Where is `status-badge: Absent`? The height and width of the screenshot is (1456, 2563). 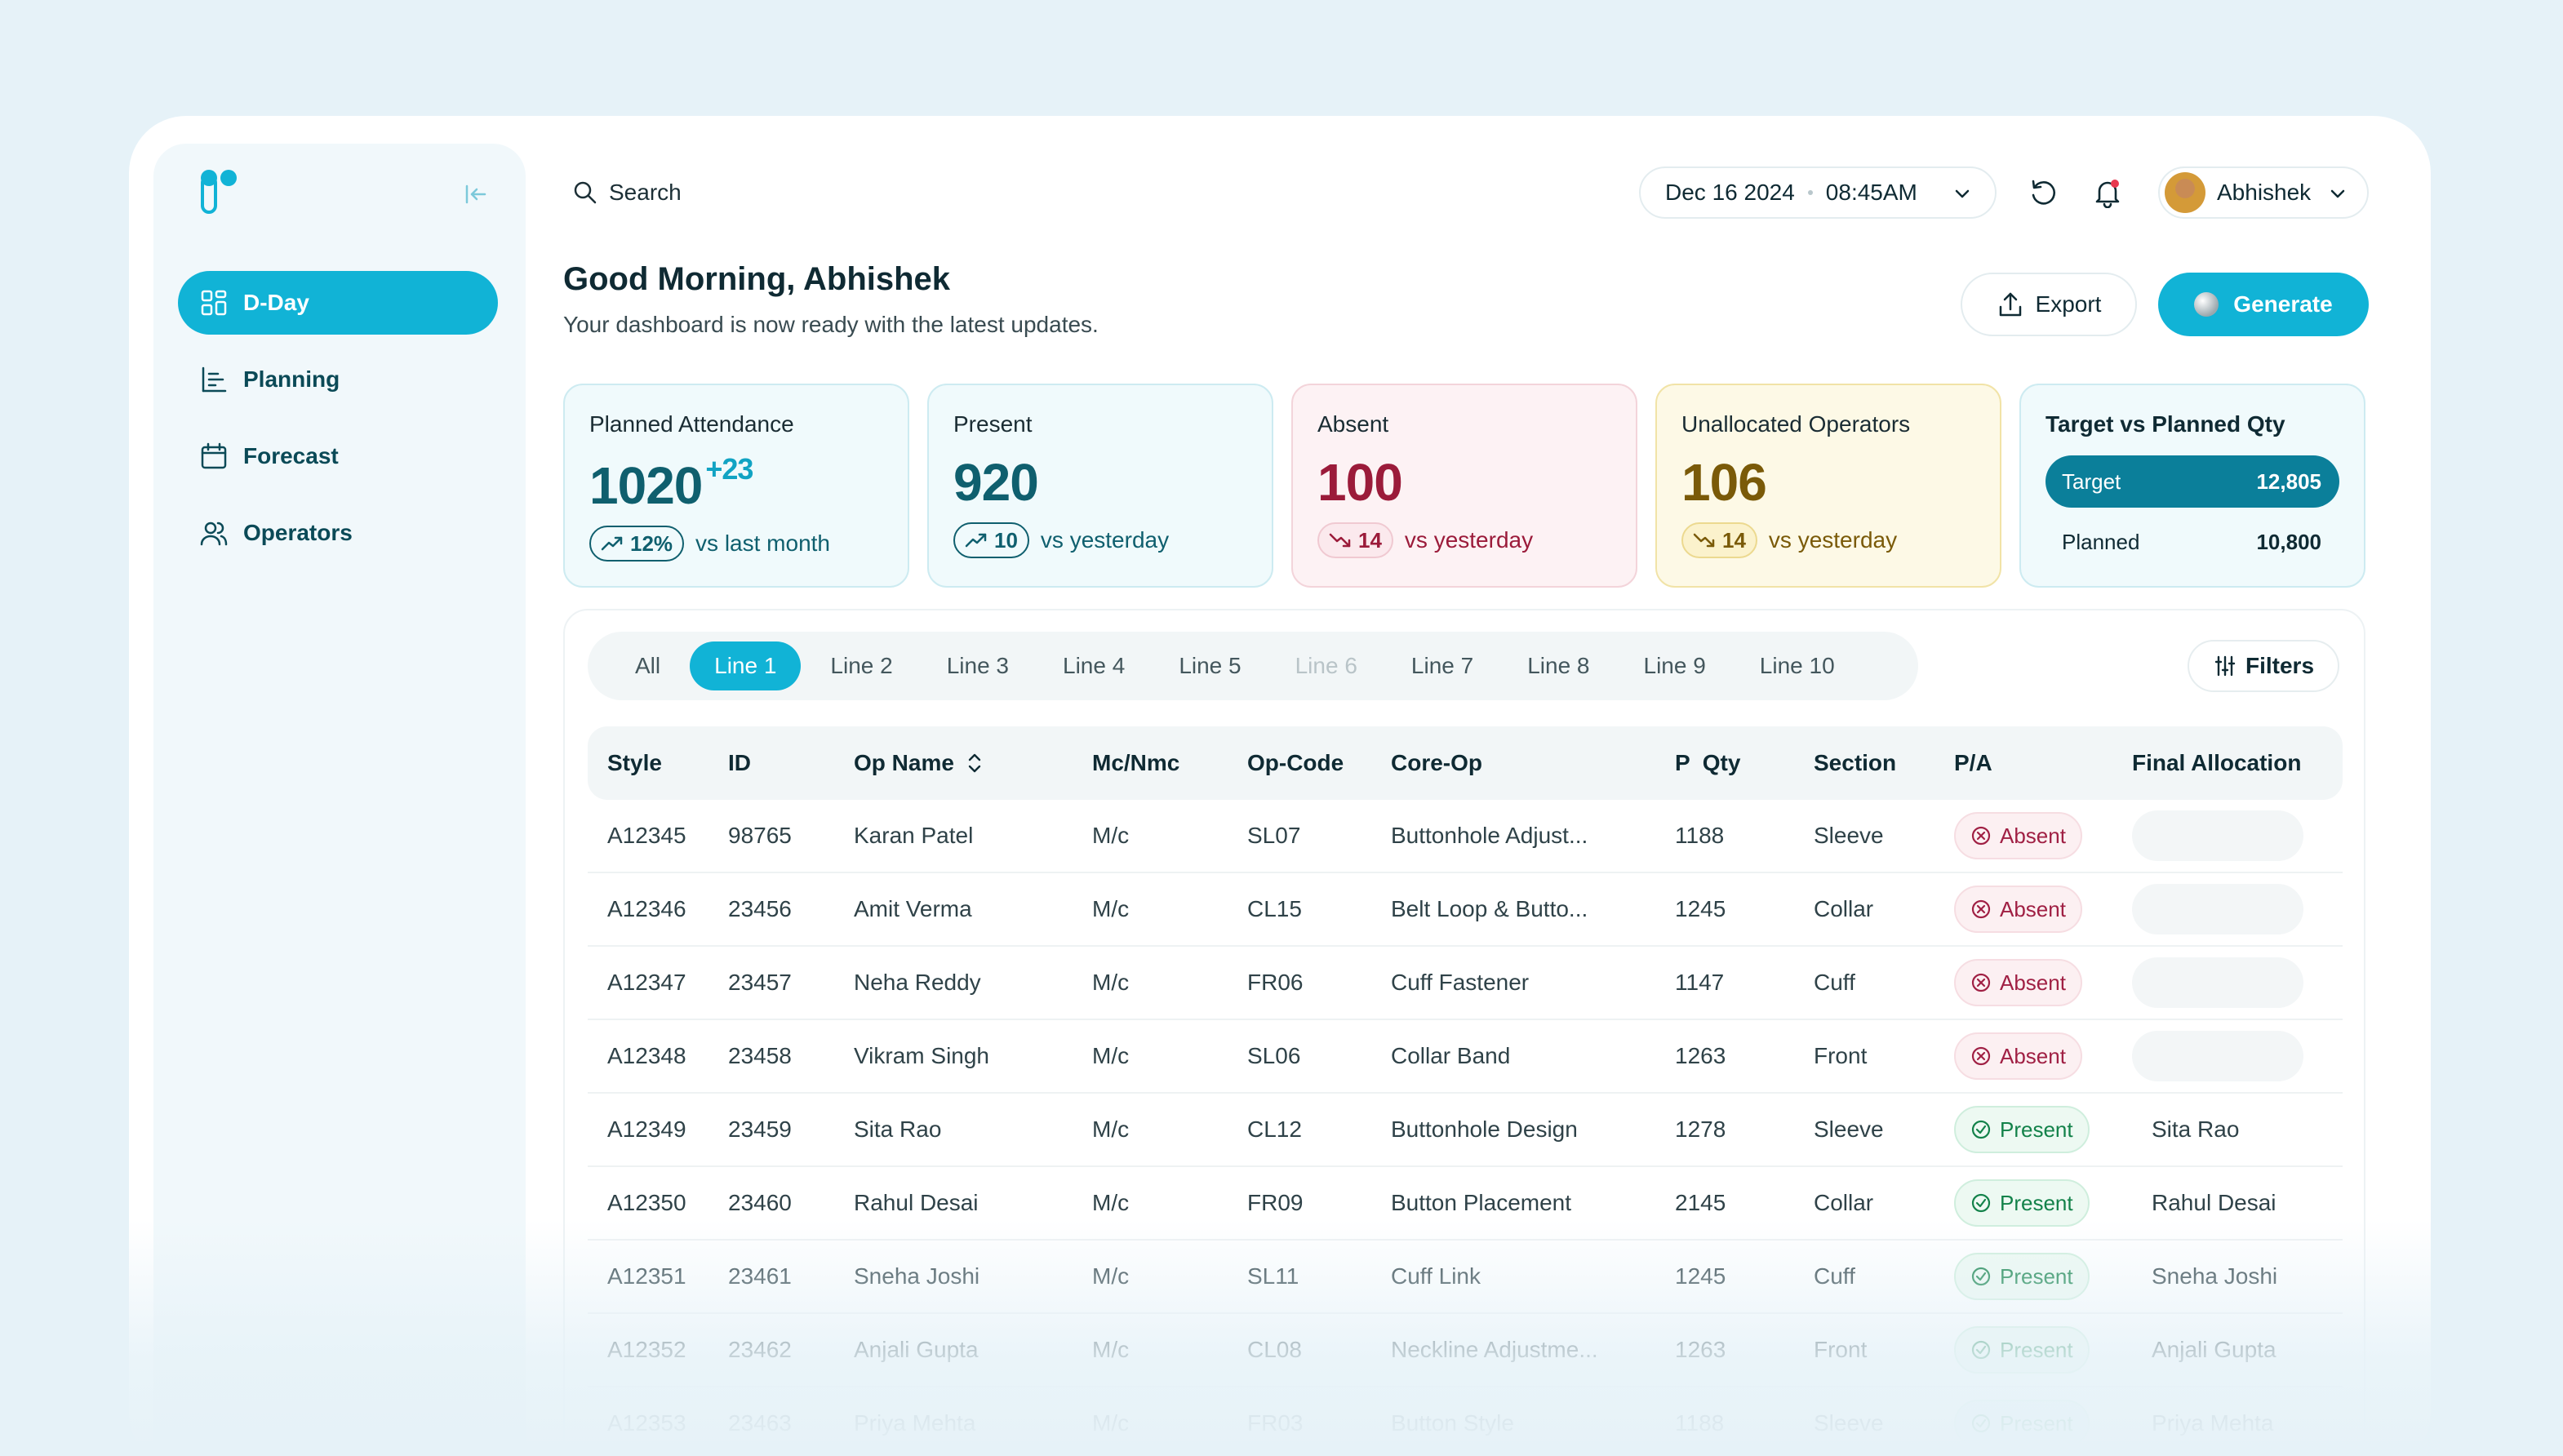
status-badge: Absent is located at coordinates (2018, 835).